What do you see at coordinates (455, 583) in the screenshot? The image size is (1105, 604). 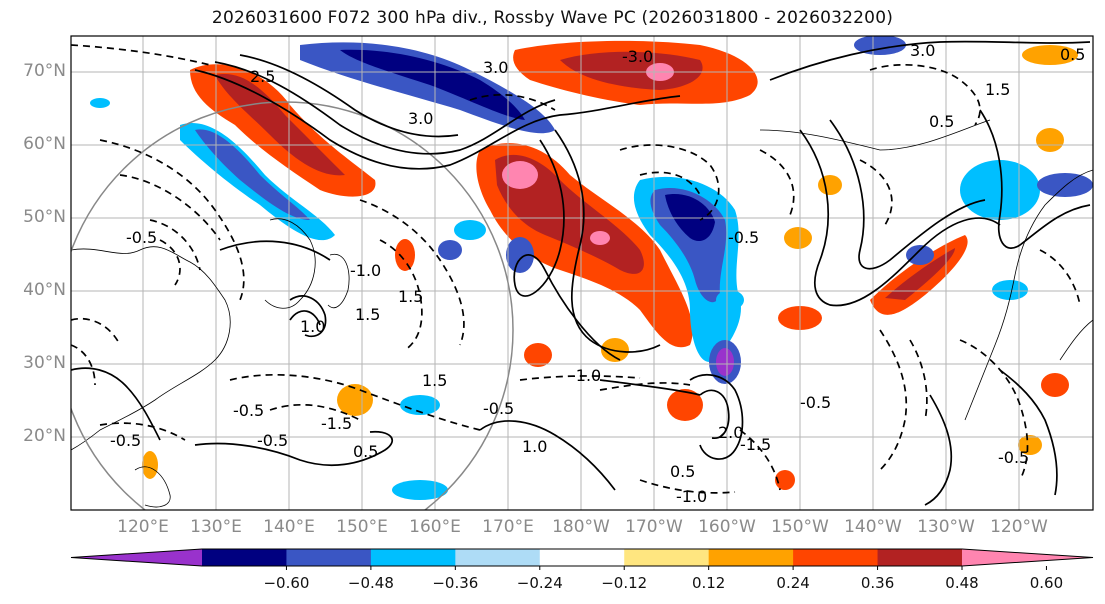 I see `colorbar-tick-label: −0.36` at bounding box center [455, 583].